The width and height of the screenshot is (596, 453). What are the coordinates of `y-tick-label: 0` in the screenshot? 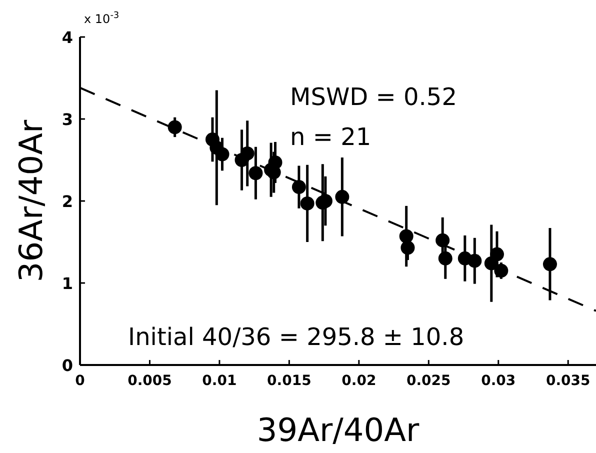 It's located at (67, 365).